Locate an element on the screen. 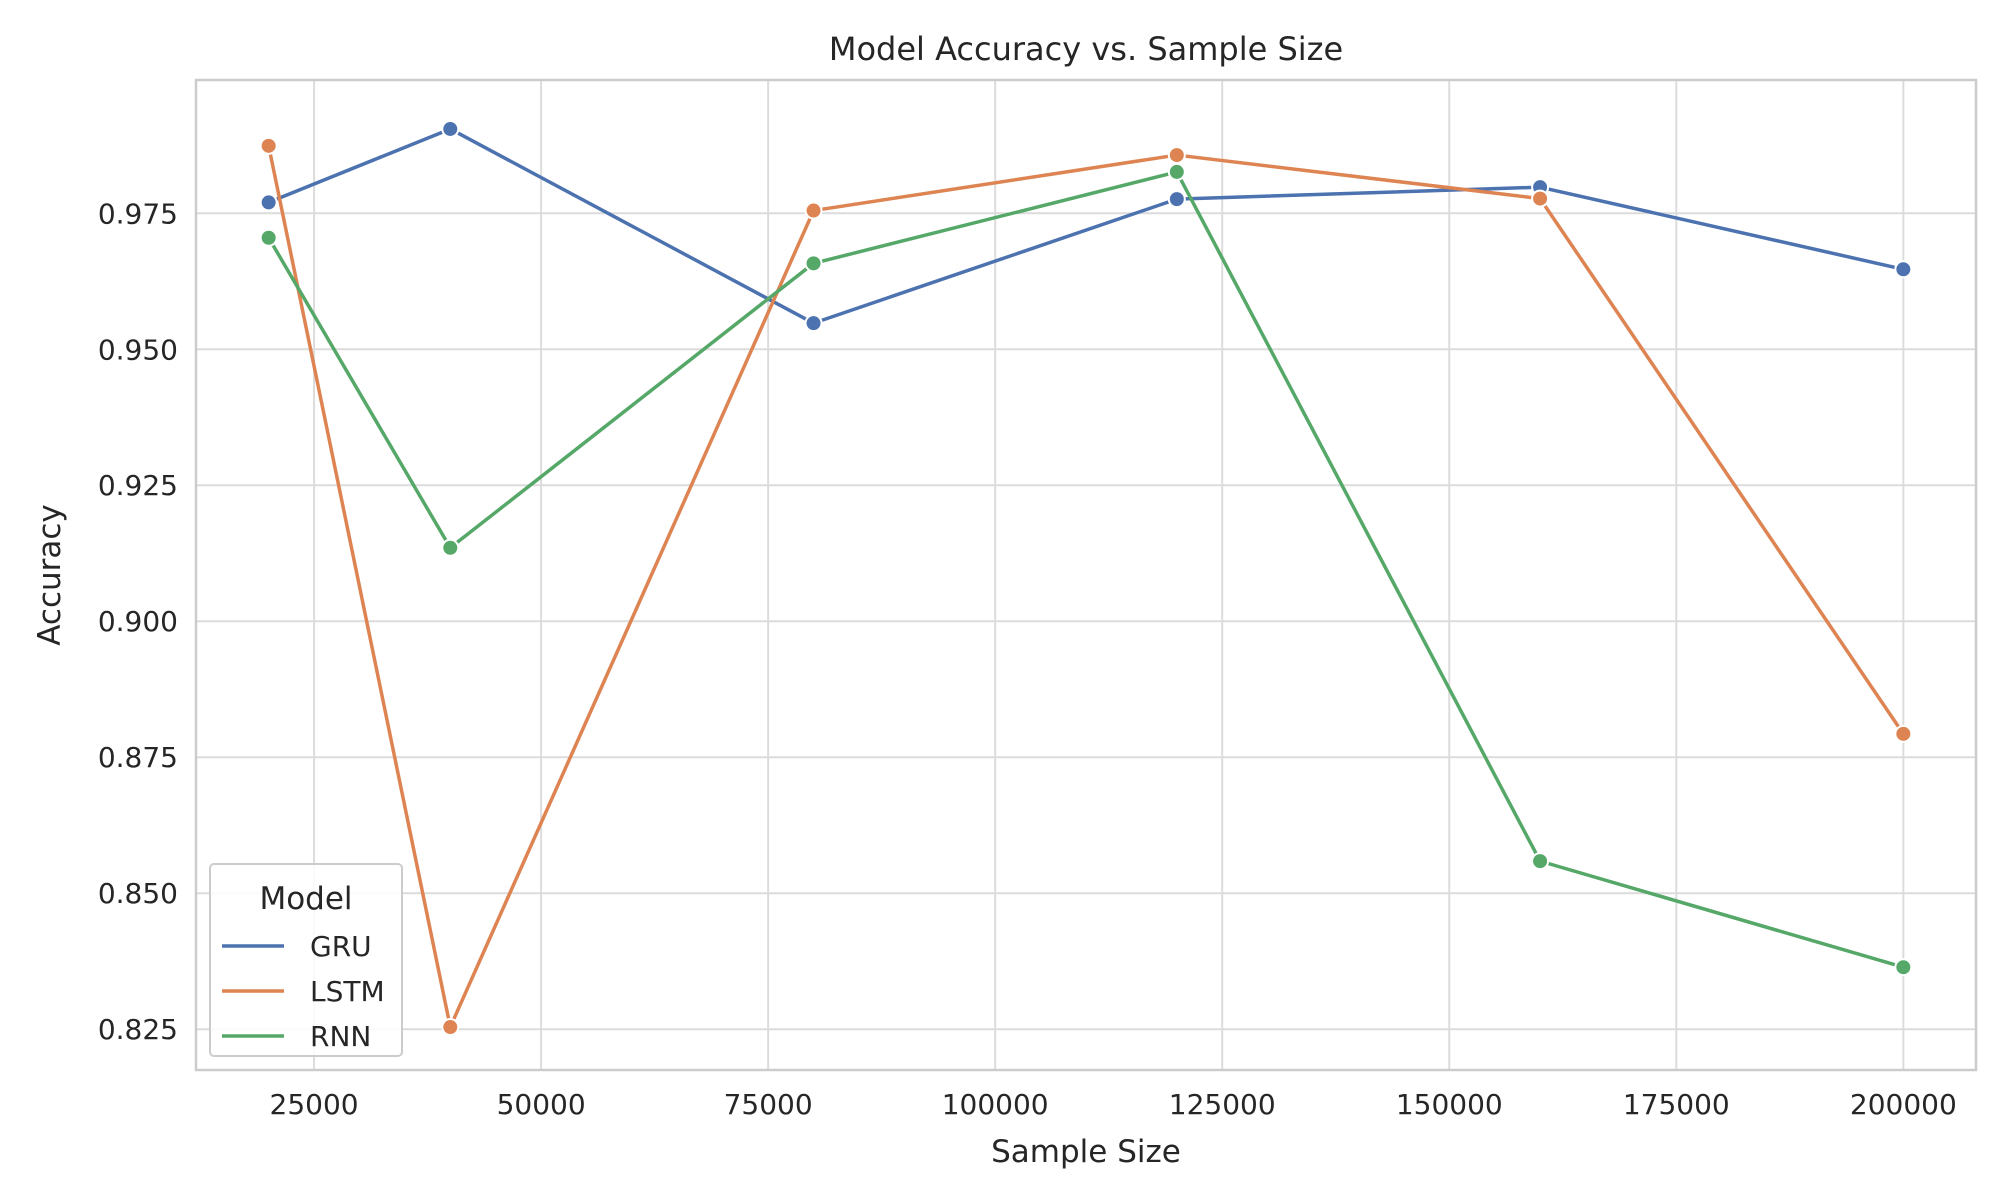 This screenshot has height=1200, width=2000. legend: Model GRU LSTM RNN is located at coordinates (306, 960).